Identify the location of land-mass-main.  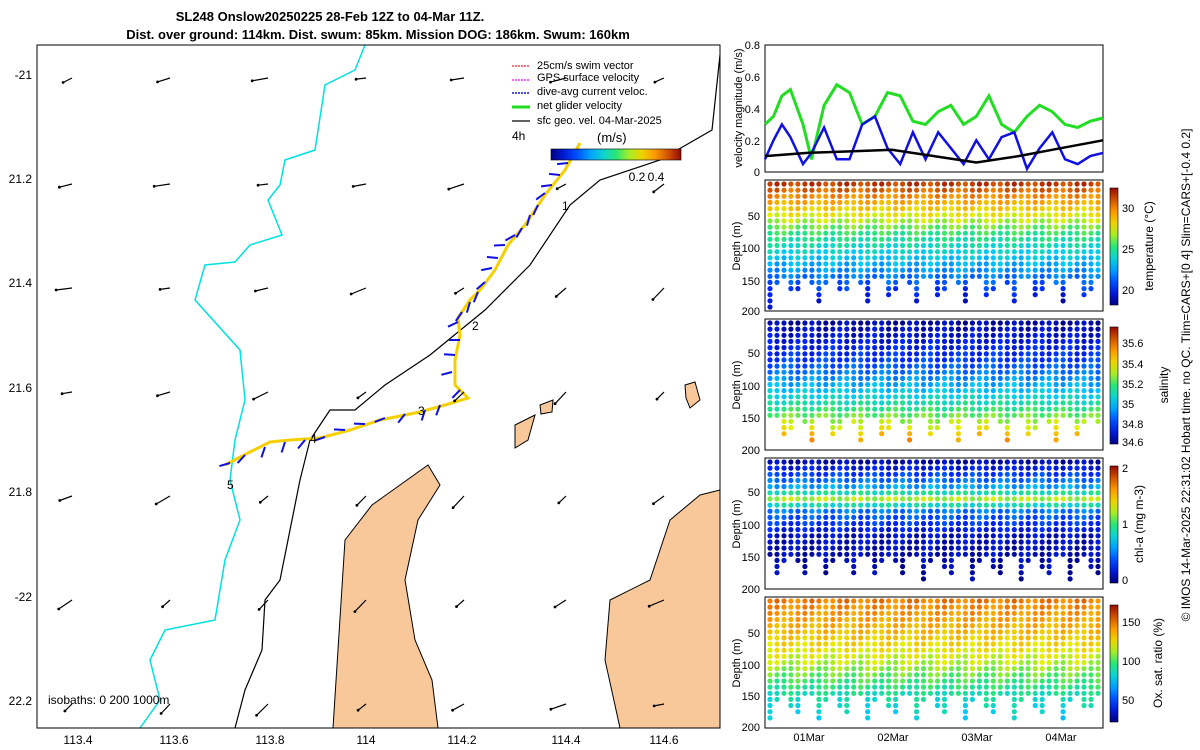
(386, 596).